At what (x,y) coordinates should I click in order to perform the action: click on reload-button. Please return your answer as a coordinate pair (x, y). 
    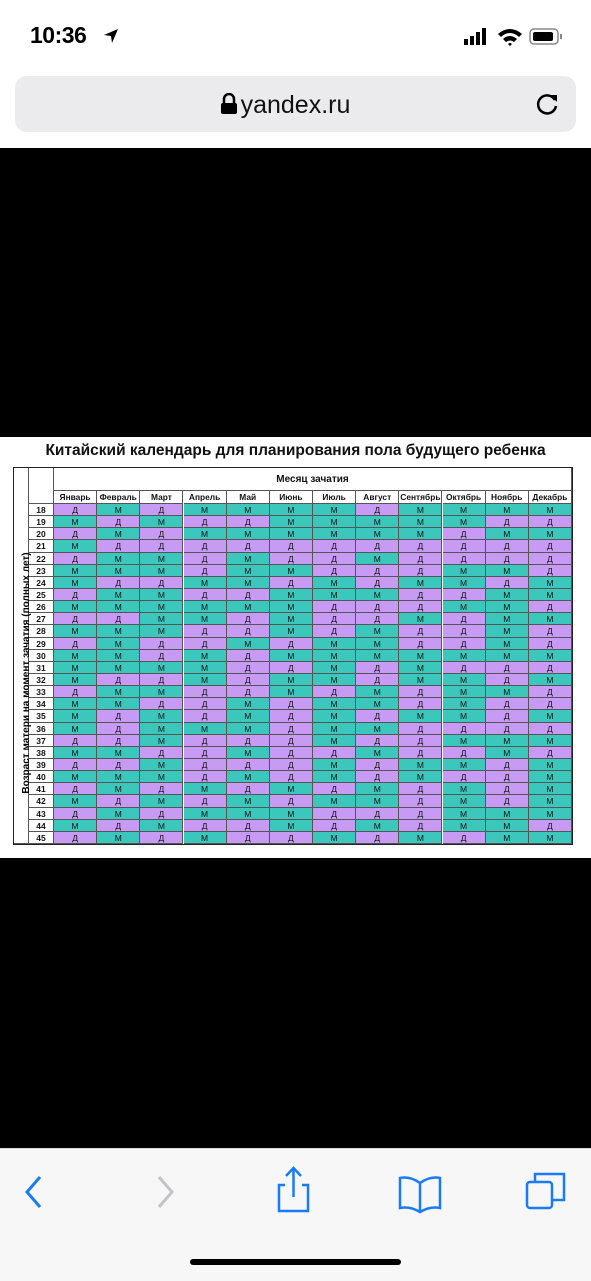
    Looking at the image, I should click on (548, 104).